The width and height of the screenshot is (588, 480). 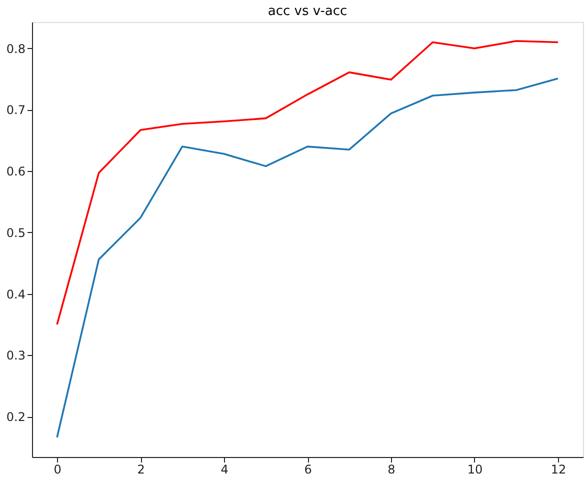 What do you see at coordinates (141, 469) in the screenshot?
I see `x-tick-label: 2` at bounding box center [141, 469].